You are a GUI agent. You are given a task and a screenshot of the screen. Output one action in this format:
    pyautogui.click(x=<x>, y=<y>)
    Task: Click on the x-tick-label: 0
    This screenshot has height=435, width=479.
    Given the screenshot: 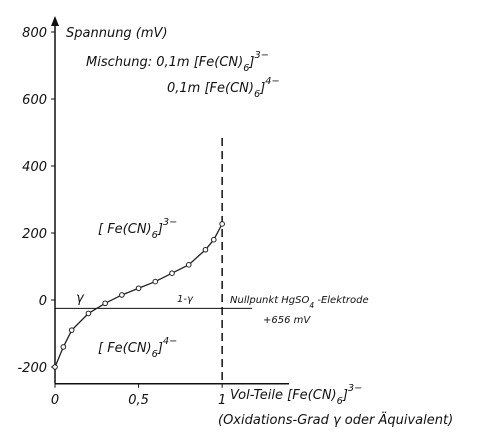 What is the action you would take?
    pyautogui.click(x=55, y=400)
    